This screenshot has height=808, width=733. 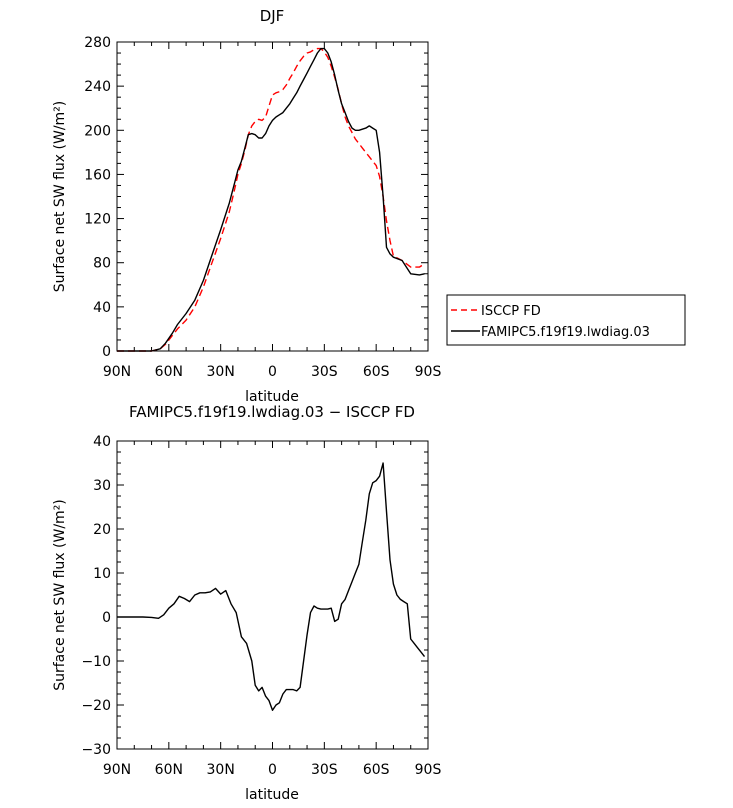 What do you see at coordinates (272, 16) in the screenshot?
I see `chart-title: DJF` at bounding box center [272, 16].